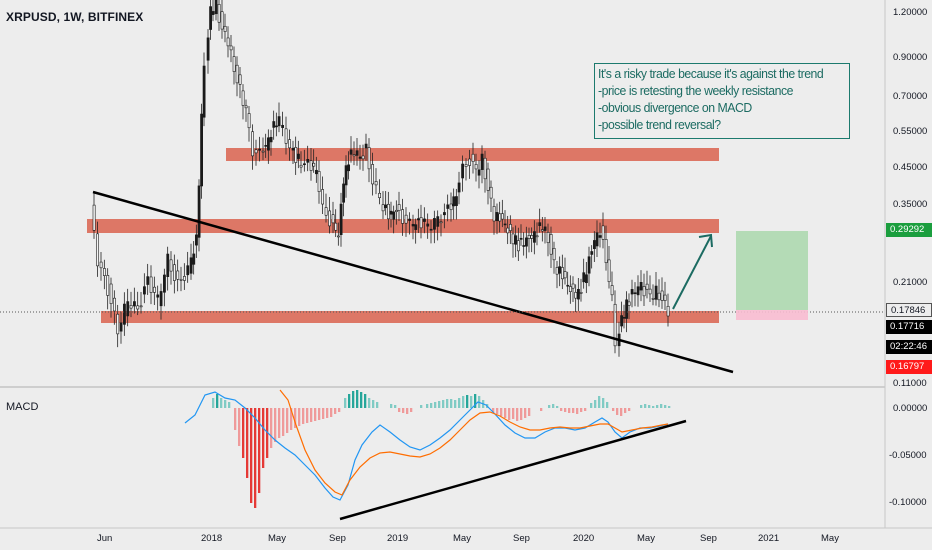  What do you see at coordinates (830, 538) in the screenshot?
I see `time-tick: May` at bounding box center [830, 538].